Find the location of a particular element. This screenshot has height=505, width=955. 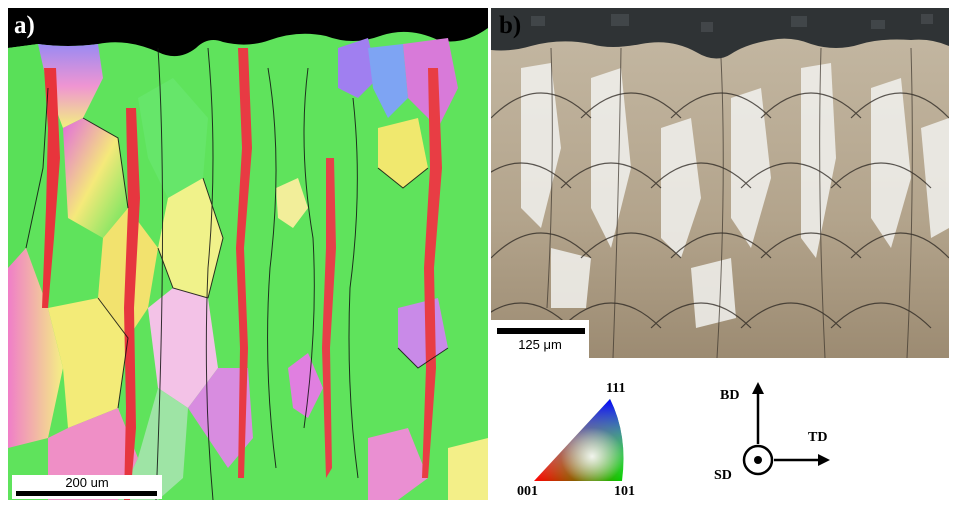

ipf-label-001: 001 is located at coordinates (527, 491).